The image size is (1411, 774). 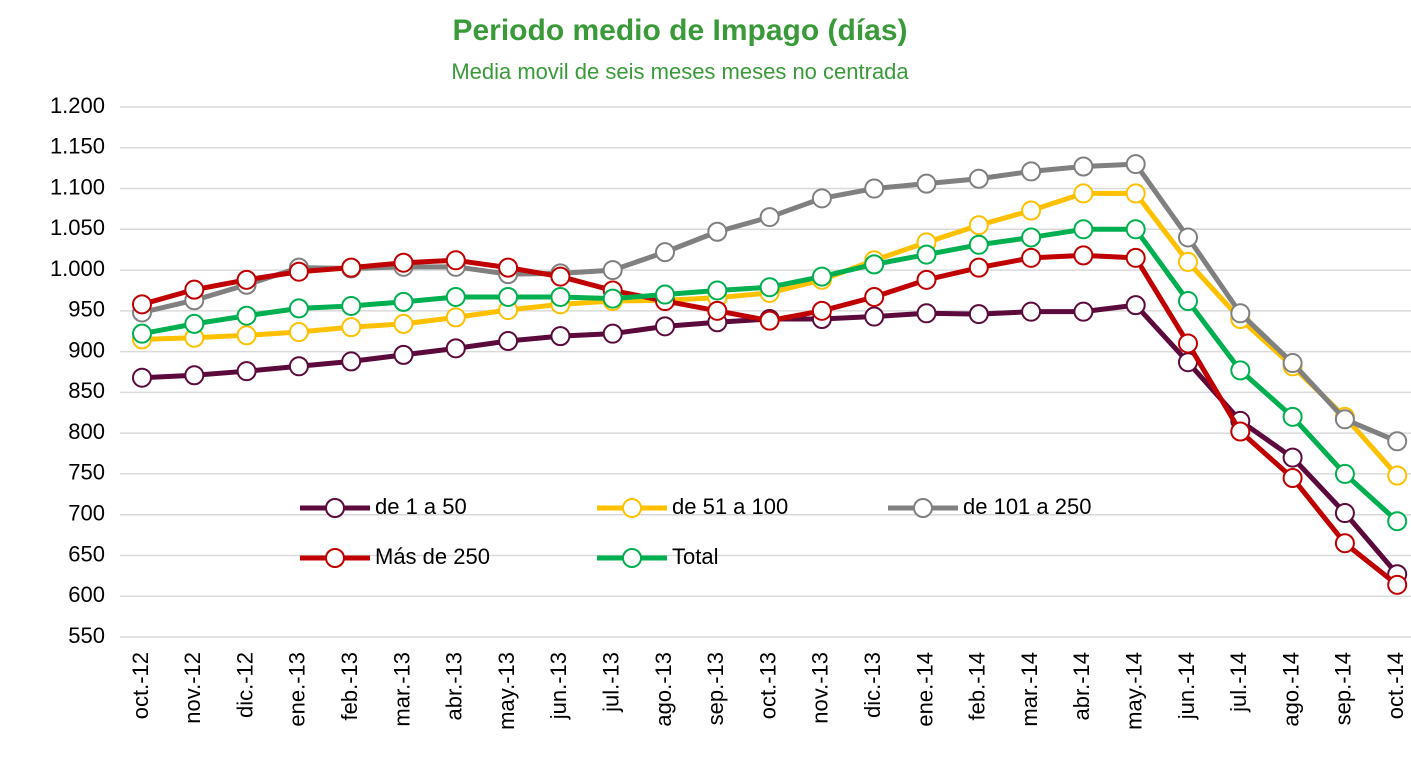 I want to click on y-tick-label: 650, so click(x=86, y=553).